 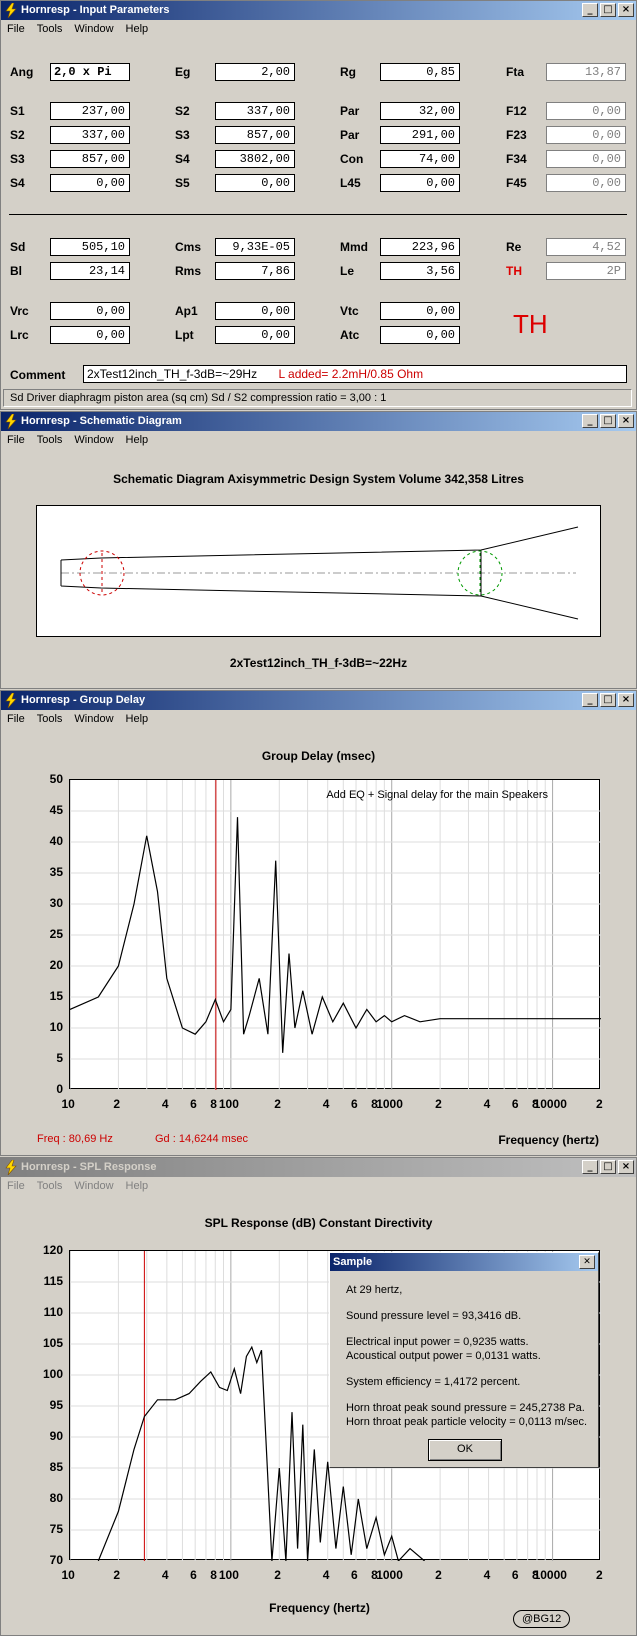 What do you see at coordinates (16, 271) in the screenshot?
I see `param-label-bl: Bl` at bounding box center [16, 271].